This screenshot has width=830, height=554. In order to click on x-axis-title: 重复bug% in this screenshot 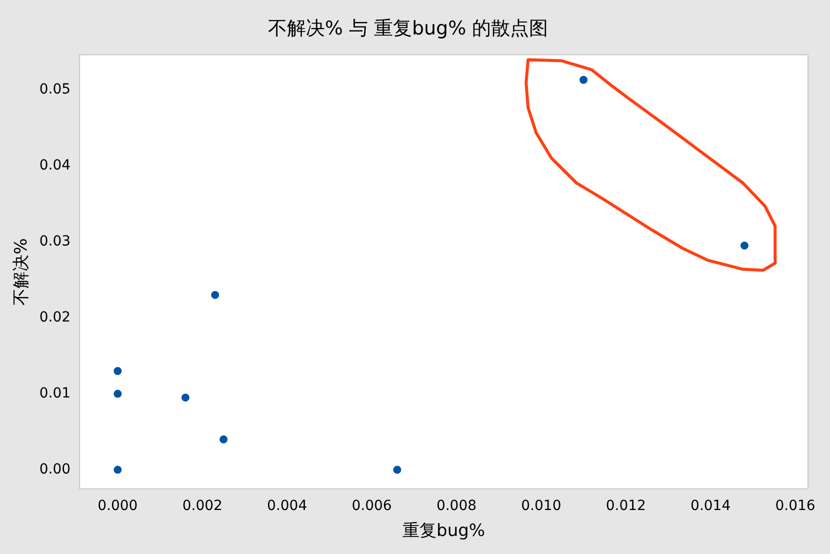, I will do `click(444, 531)`.